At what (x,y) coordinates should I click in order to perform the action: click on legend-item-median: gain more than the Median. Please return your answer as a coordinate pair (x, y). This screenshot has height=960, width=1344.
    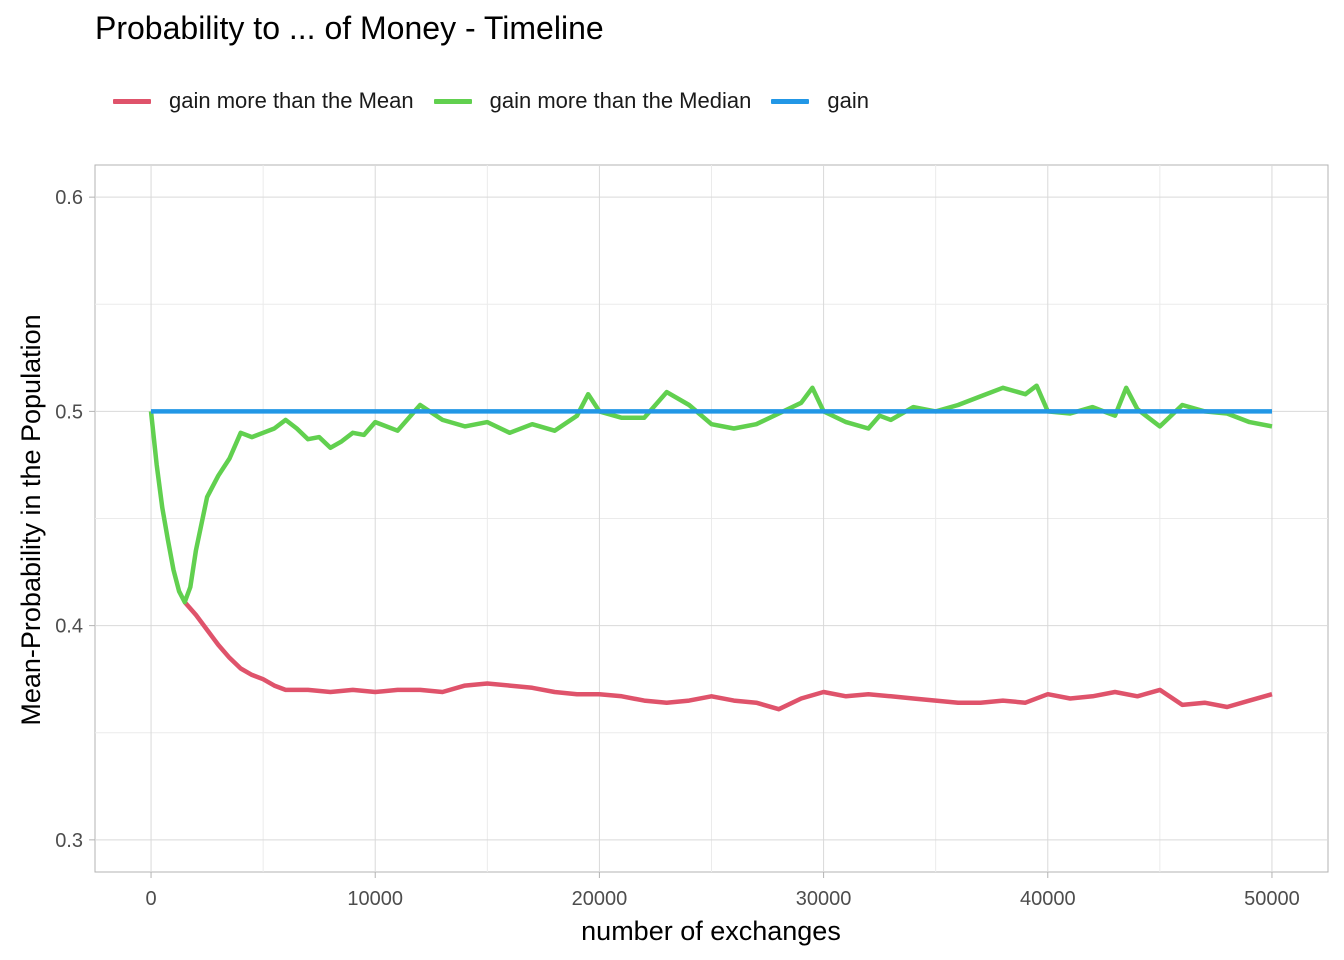
    Looking at the image, I should click on (592, 101).